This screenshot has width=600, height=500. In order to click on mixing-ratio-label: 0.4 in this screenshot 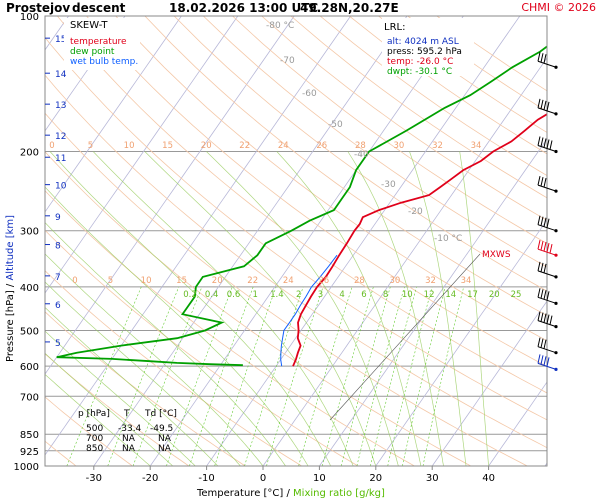, I will do `click(212, 295)`.